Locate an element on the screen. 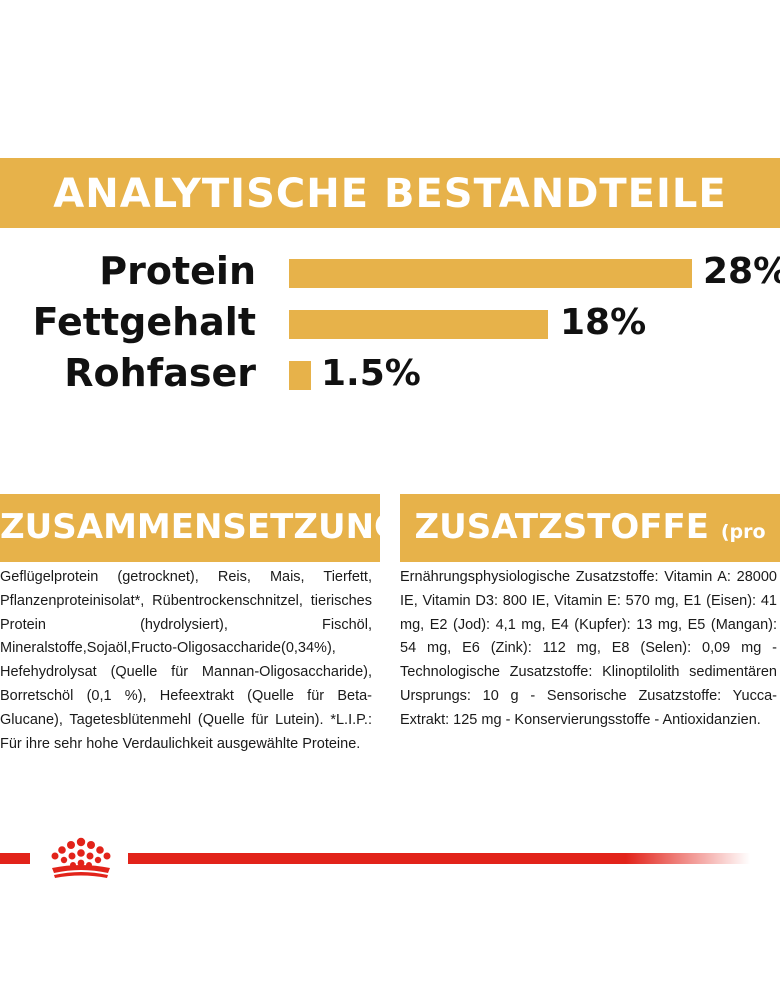 The image size is (780, 988). nutrient-label-rohfaser: Rohfaser is located at coordinates (160, 373).